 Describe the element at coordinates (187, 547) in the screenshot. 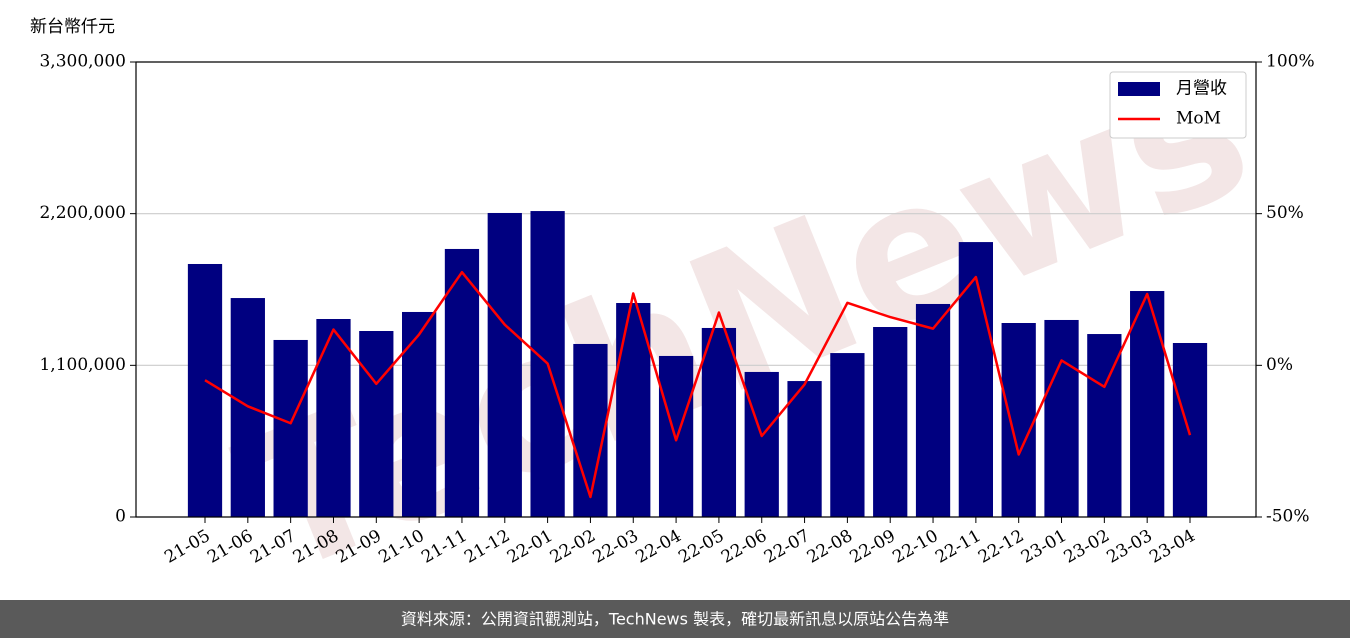

I see `x-tick-label: 21-05` at that location.